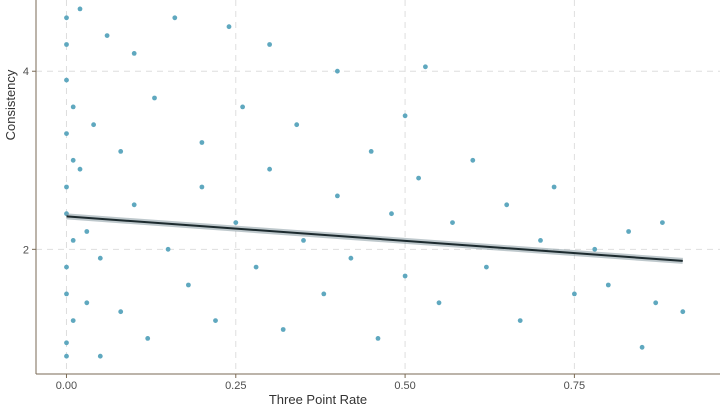 The width and height of the screenshot is (720, 405). What do you see at coordinates (26, 72) in the screenshot?
I see `y-tick-label-1: 4` at bounding box center [26, 72].